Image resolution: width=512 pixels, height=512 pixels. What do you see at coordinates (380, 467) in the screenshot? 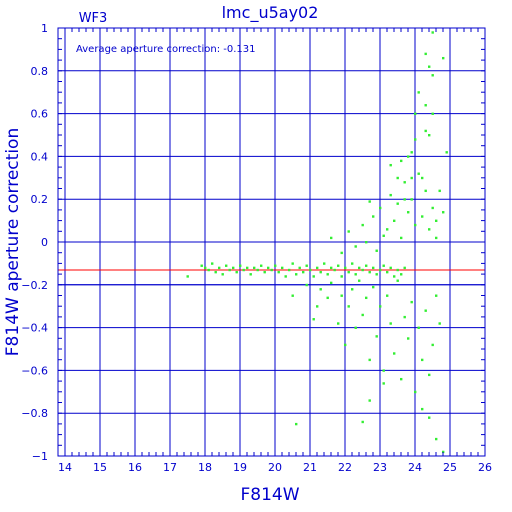
I see `x-tick-label: 23` at bounding box center [380, 467].